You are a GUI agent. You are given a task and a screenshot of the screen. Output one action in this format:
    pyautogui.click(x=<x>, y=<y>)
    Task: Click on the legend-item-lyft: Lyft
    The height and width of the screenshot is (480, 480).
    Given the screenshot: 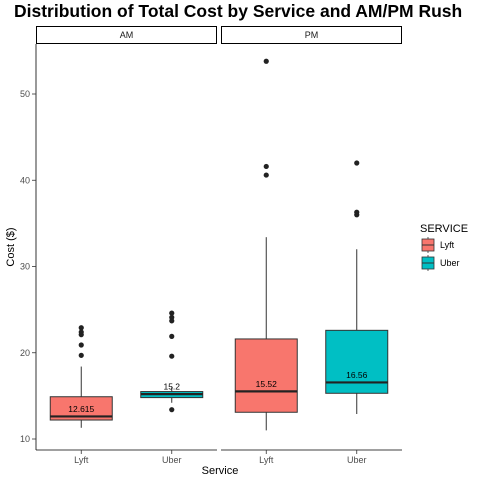 What is the action you would take?
    pyautogui.click(x=438, y=245)
    